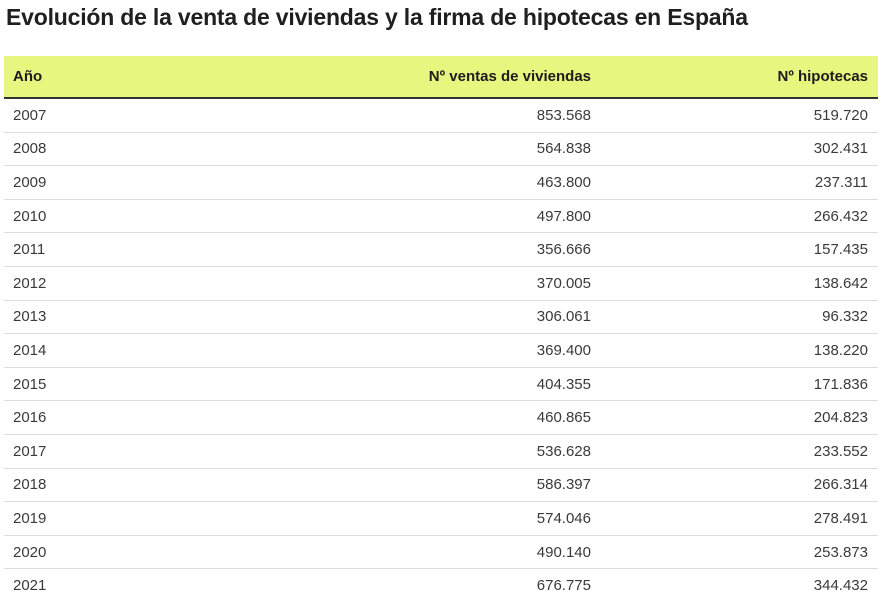 The width and height of the screenshot is (880, 616). I want to click on cell-sales: 404.355, so click(400, 384).